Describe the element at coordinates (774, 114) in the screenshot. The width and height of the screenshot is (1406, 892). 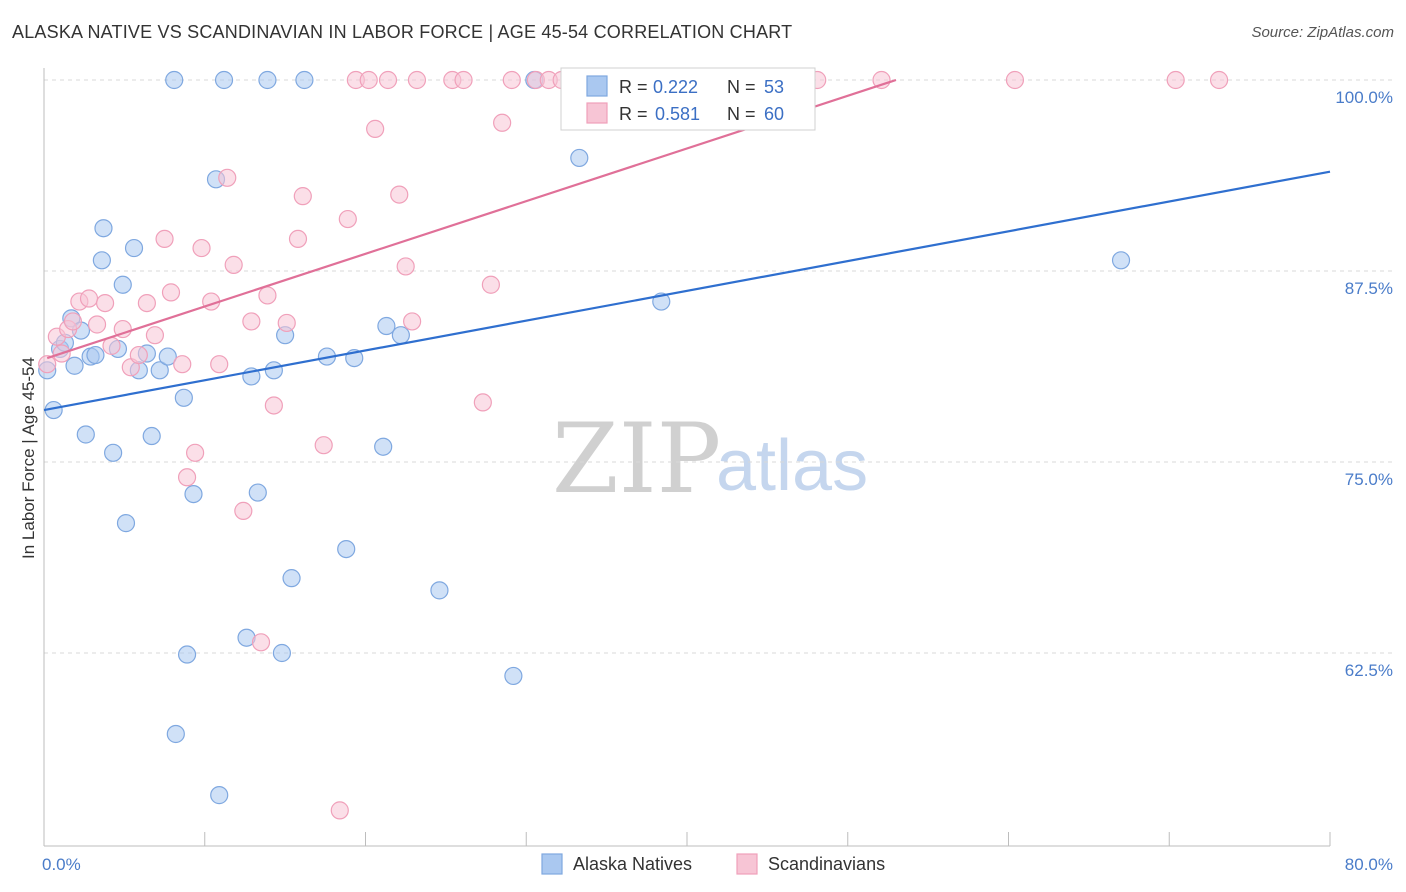
I see `legend-n-value-pink: 60` at that location.